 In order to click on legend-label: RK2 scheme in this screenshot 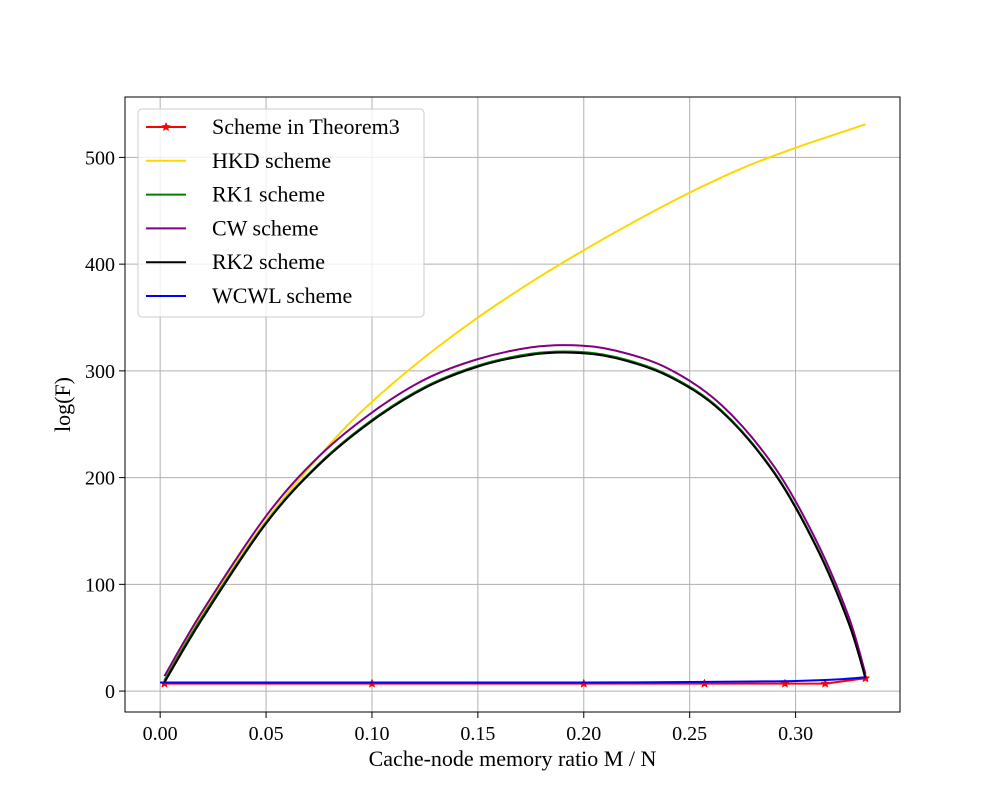, I will do `click(268, 261)`.